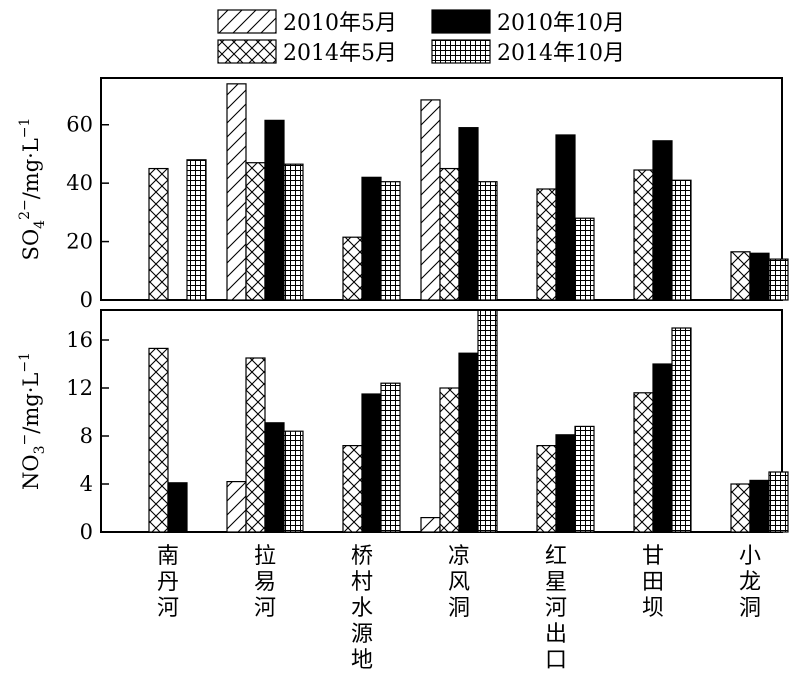 The image size is (800, 683). I want to click on legend-label-2010-oct: 2010年10月, so click(561, 23).